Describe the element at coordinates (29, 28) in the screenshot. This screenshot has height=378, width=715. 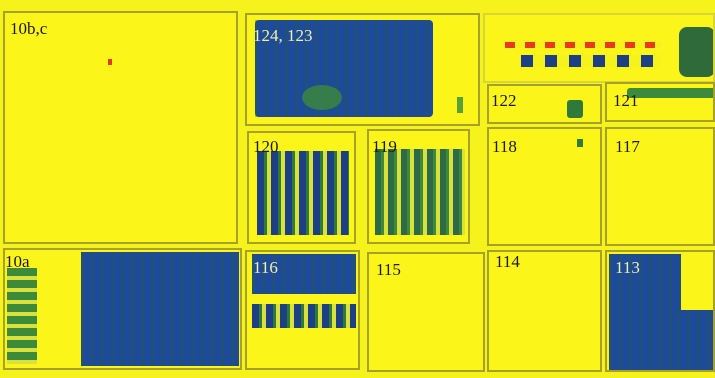
I see `plot-label-10bc: 10b,c` at that location.